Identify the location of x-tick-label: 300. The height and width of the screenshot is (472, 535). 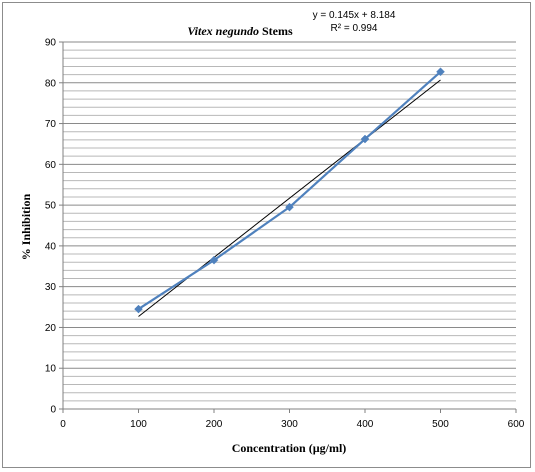
(289, 424).